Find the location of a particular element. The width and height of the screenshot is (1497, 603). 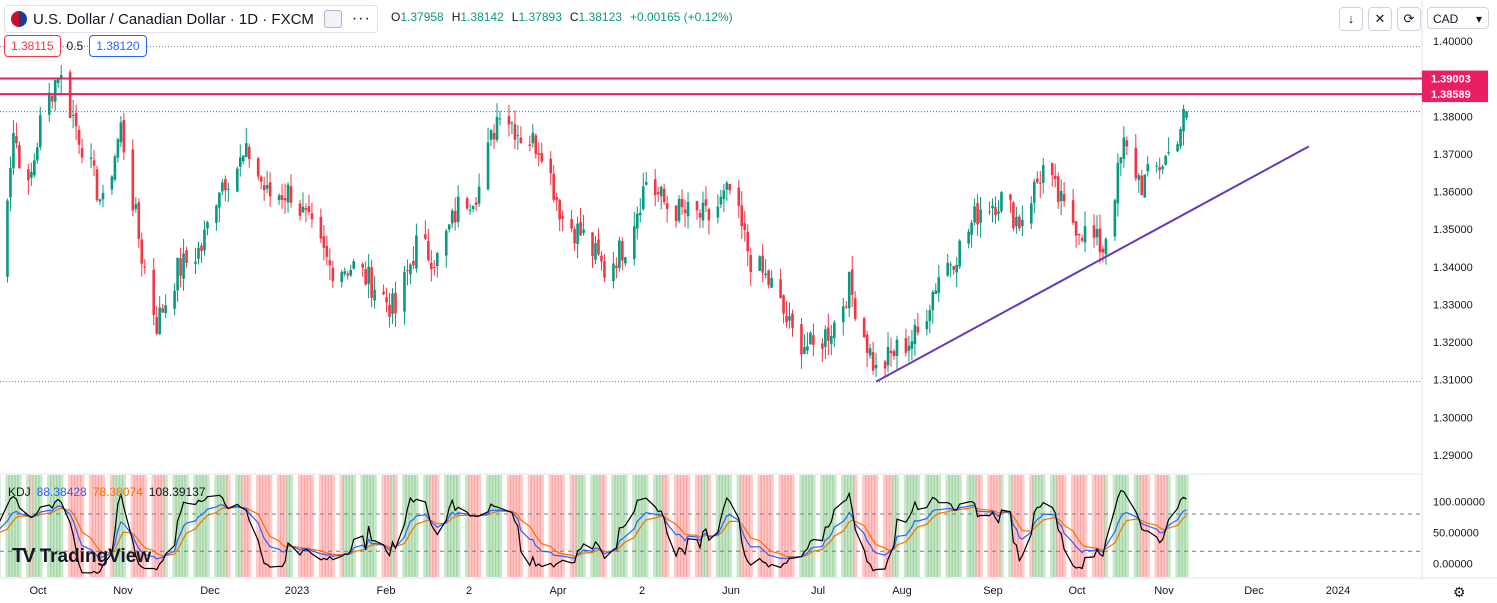

scroll-down-button: ↓ is located at coordinates (1351, 19).